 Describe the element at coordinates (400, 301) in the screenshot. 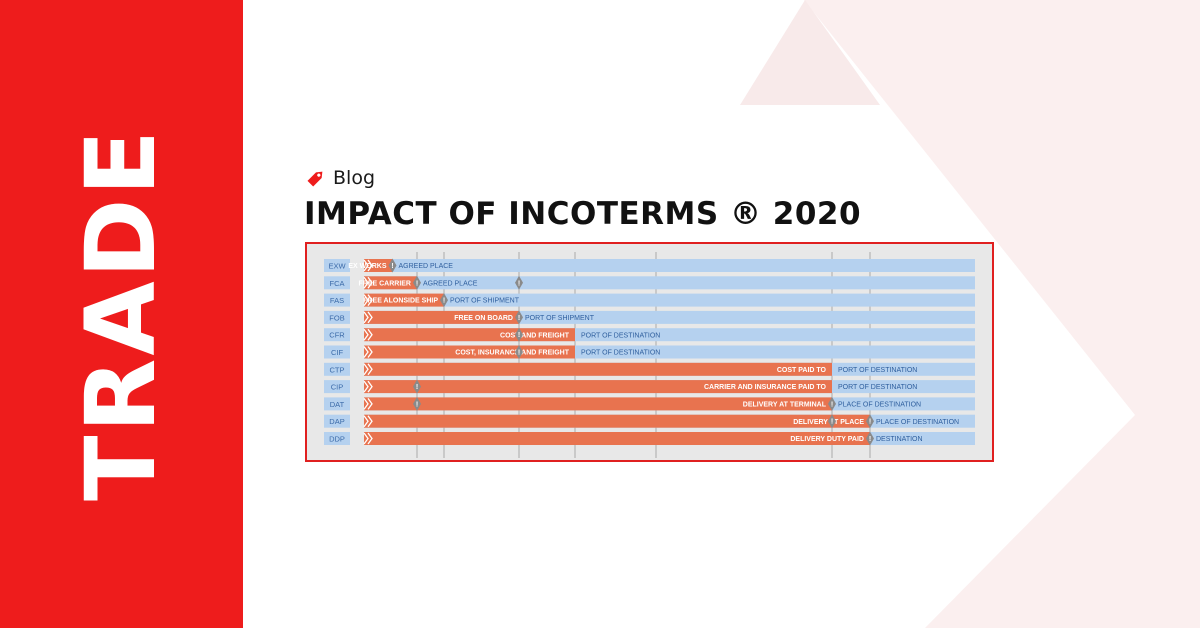

I see `seller-label: FREE ALONSIDE SHIP` at that location.